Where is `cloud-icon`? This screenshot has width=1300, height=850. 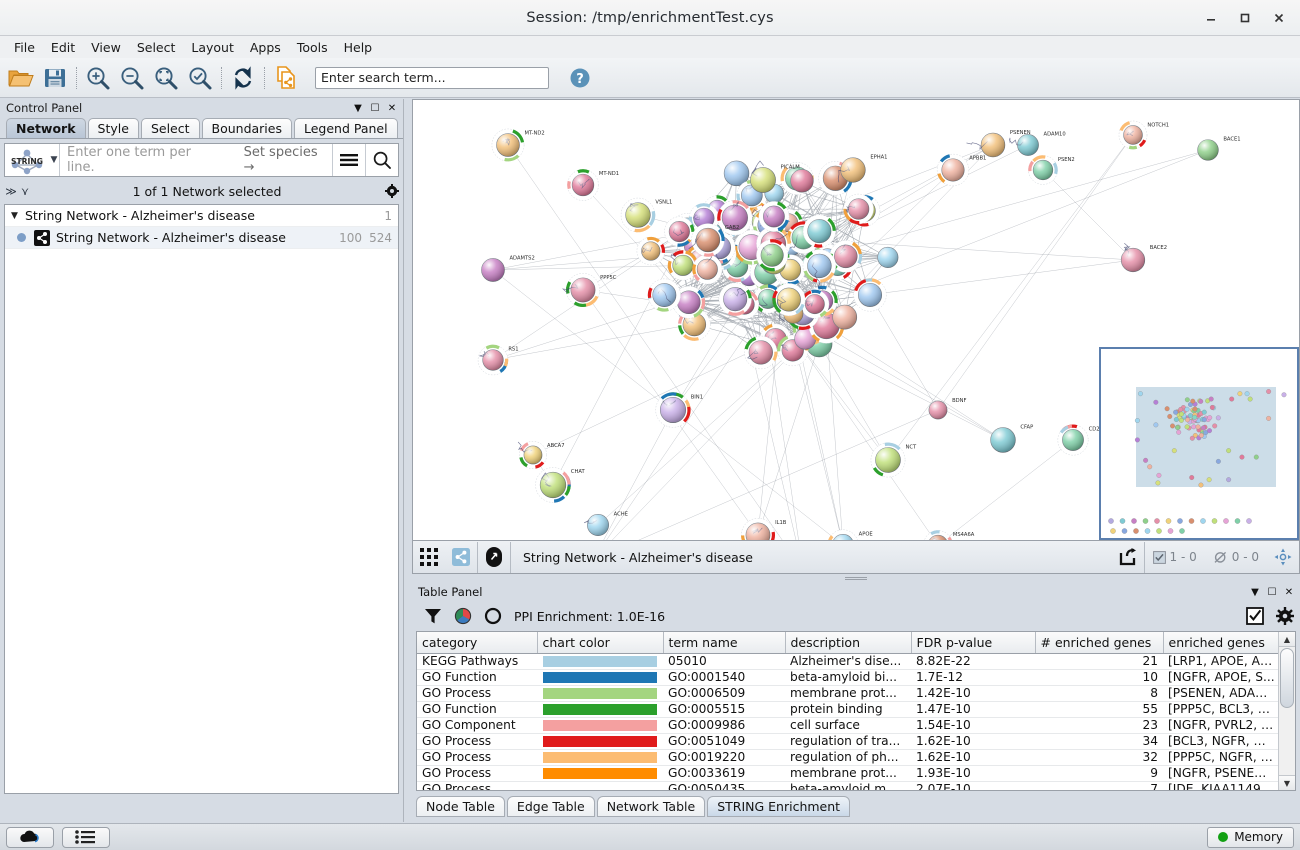
cloud-icon is located at coordinates (30, 837).